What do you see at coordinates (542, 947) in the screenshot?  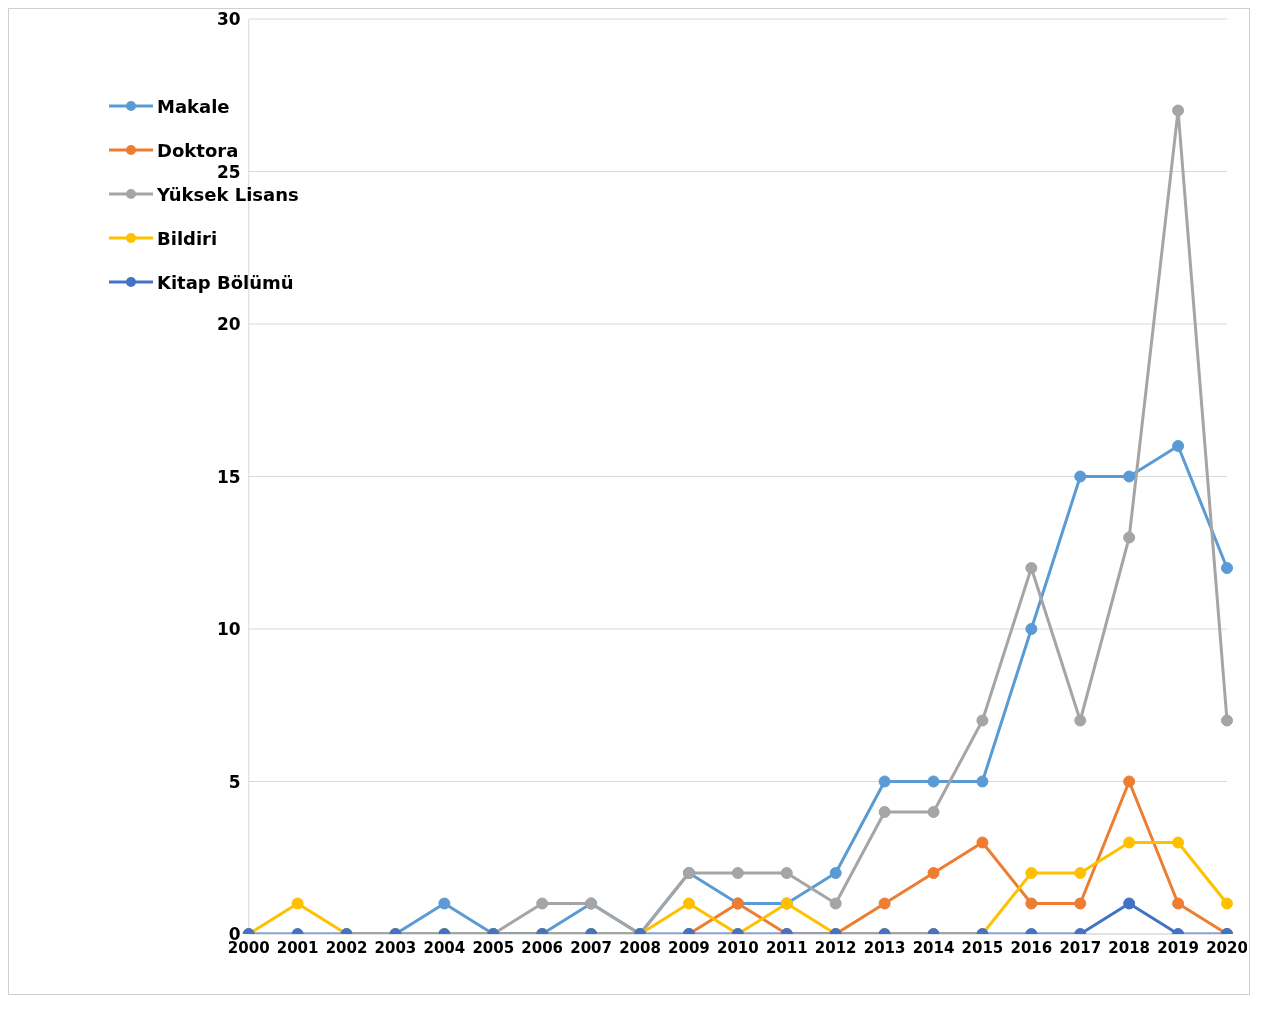 I see `x-tick-label: 2006` at bounding box center [542, 947].